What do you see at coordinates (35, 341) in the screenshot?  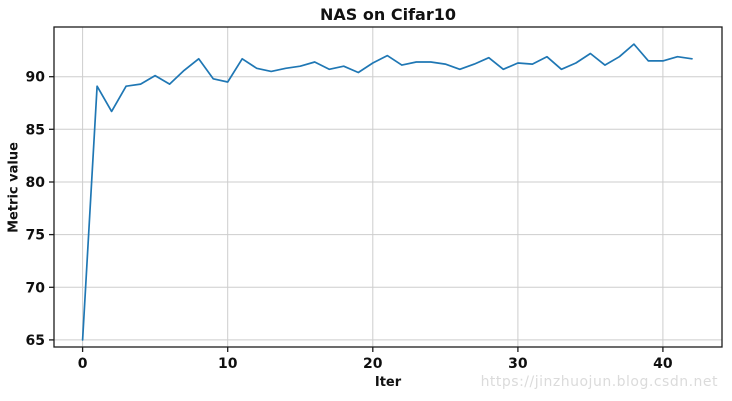 I see `y-tick-label: 65` at bounding box center [35, 341].